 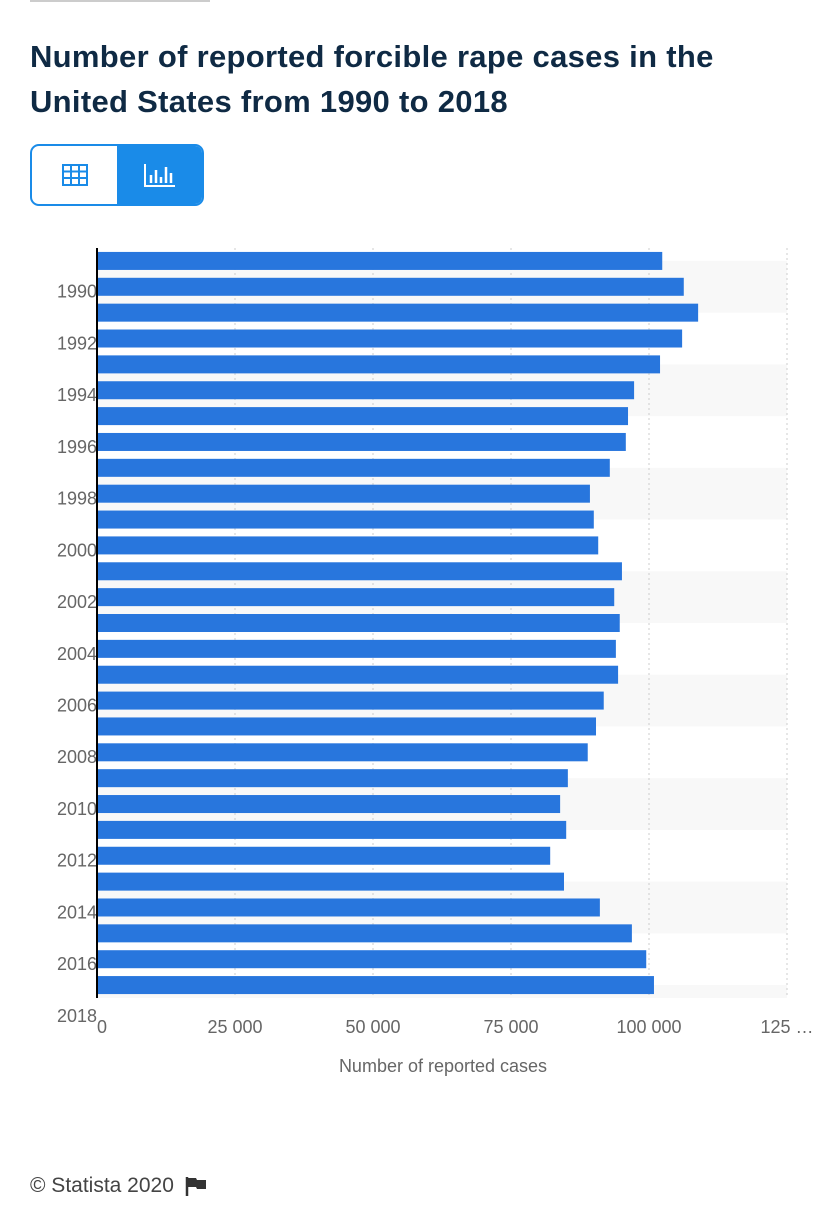 I want to click on x-tick-label: 50 000, so click(x=372, y=1027).